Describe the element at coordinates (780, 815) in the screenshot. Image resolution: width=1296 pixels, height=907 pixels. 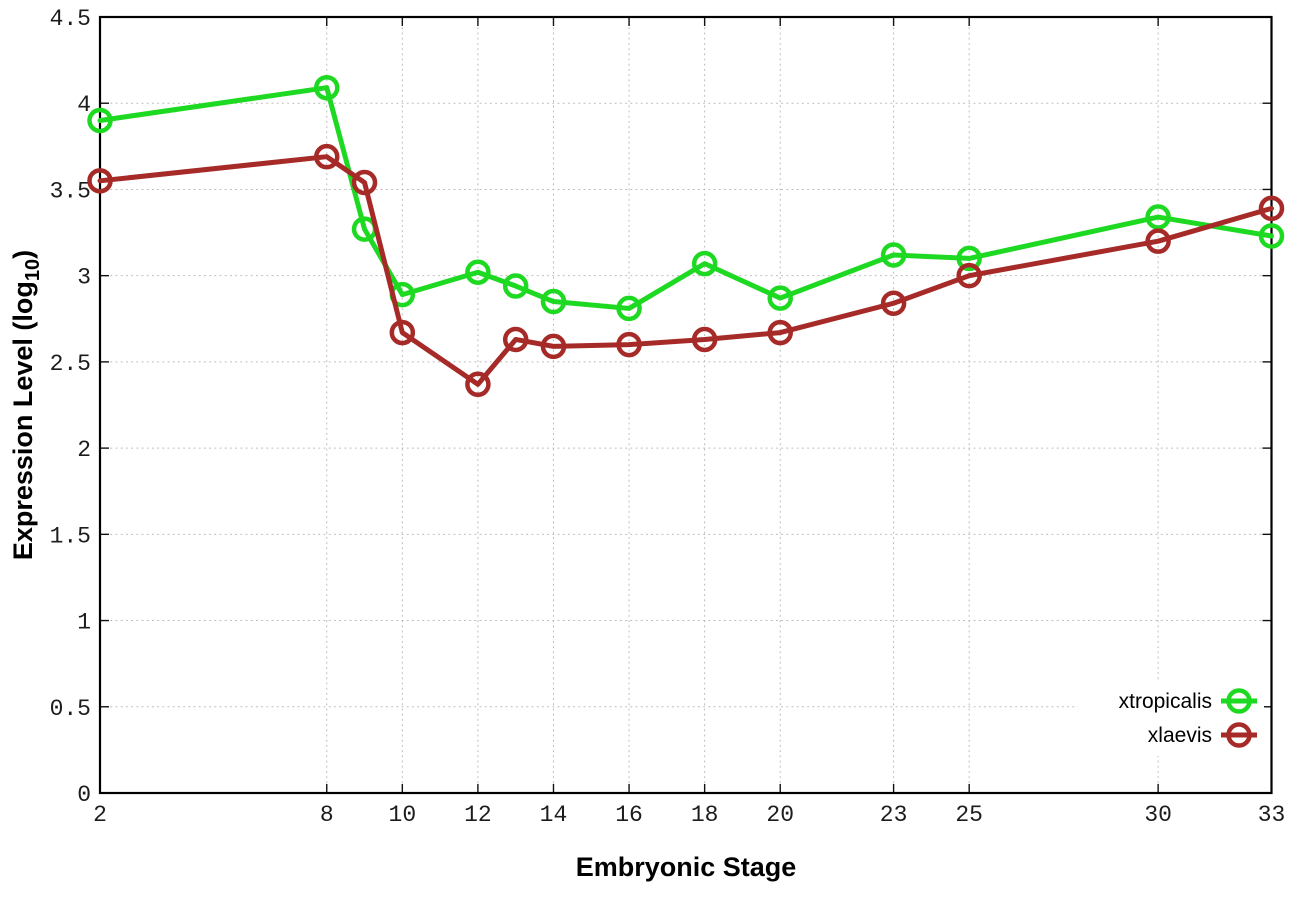
I see `x-tick-label: 20` at that location.